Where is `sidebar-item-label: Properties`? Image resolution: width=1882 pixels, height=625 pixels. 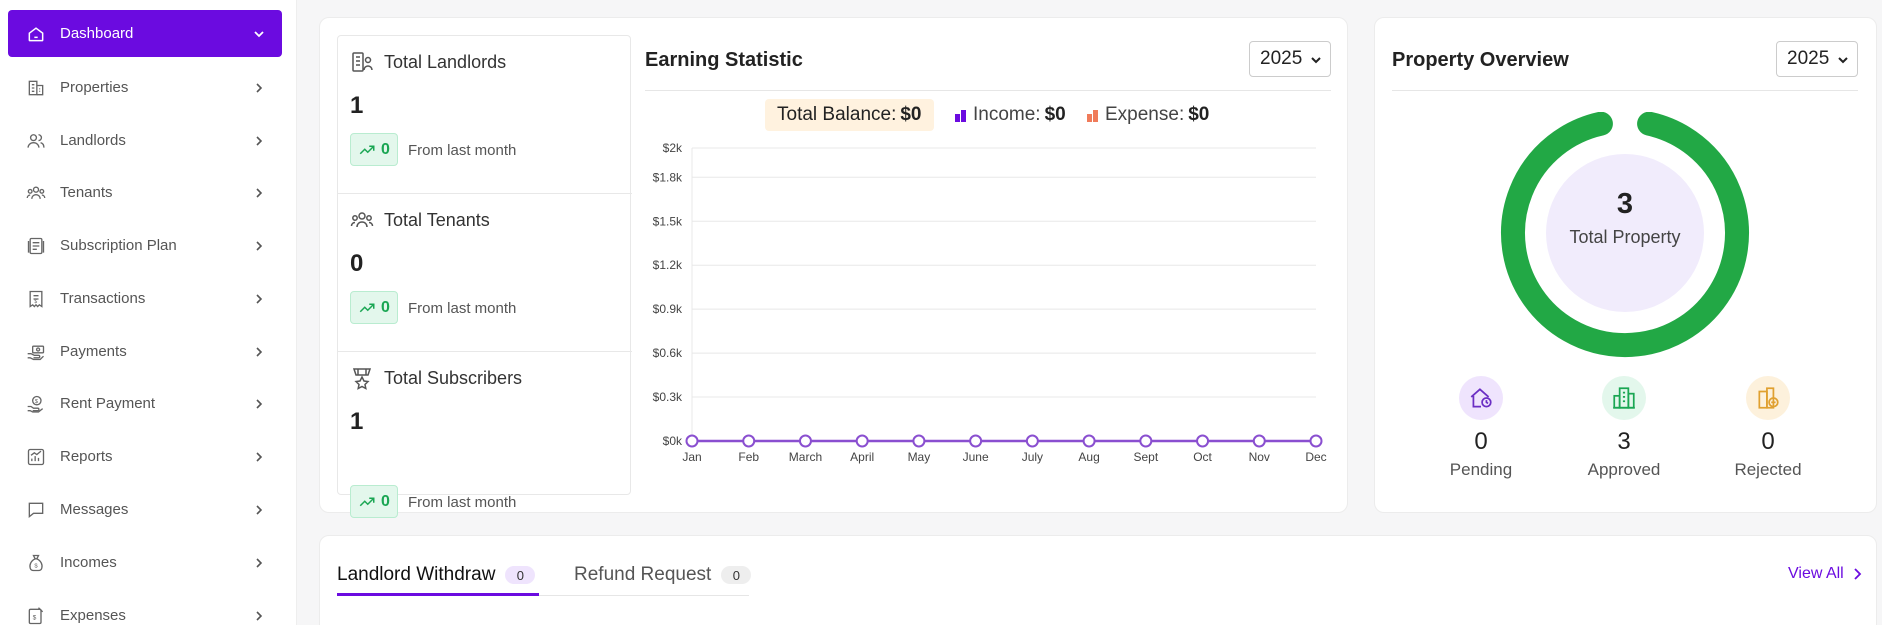 sidebar-item-label: Properties is located at coordinates (94, 87).